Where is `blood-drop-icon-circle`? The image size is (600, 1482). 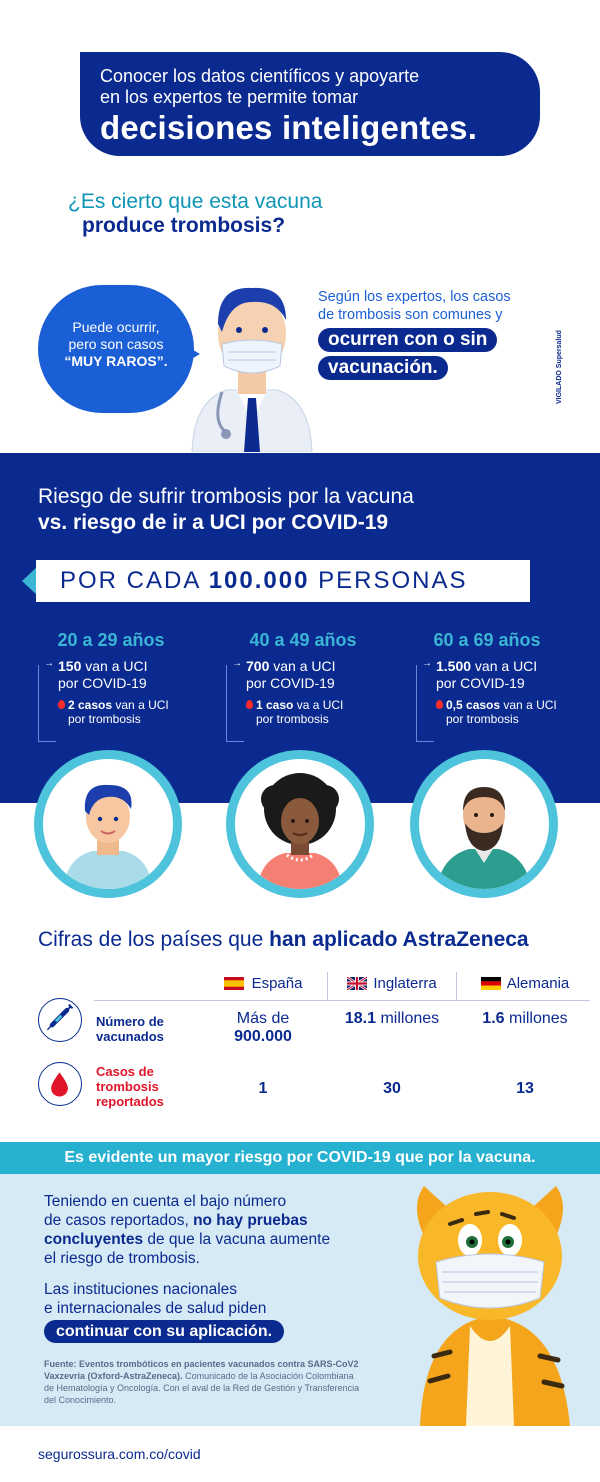
blood-drop-icon-circle is located at coordinates (60, 1084).